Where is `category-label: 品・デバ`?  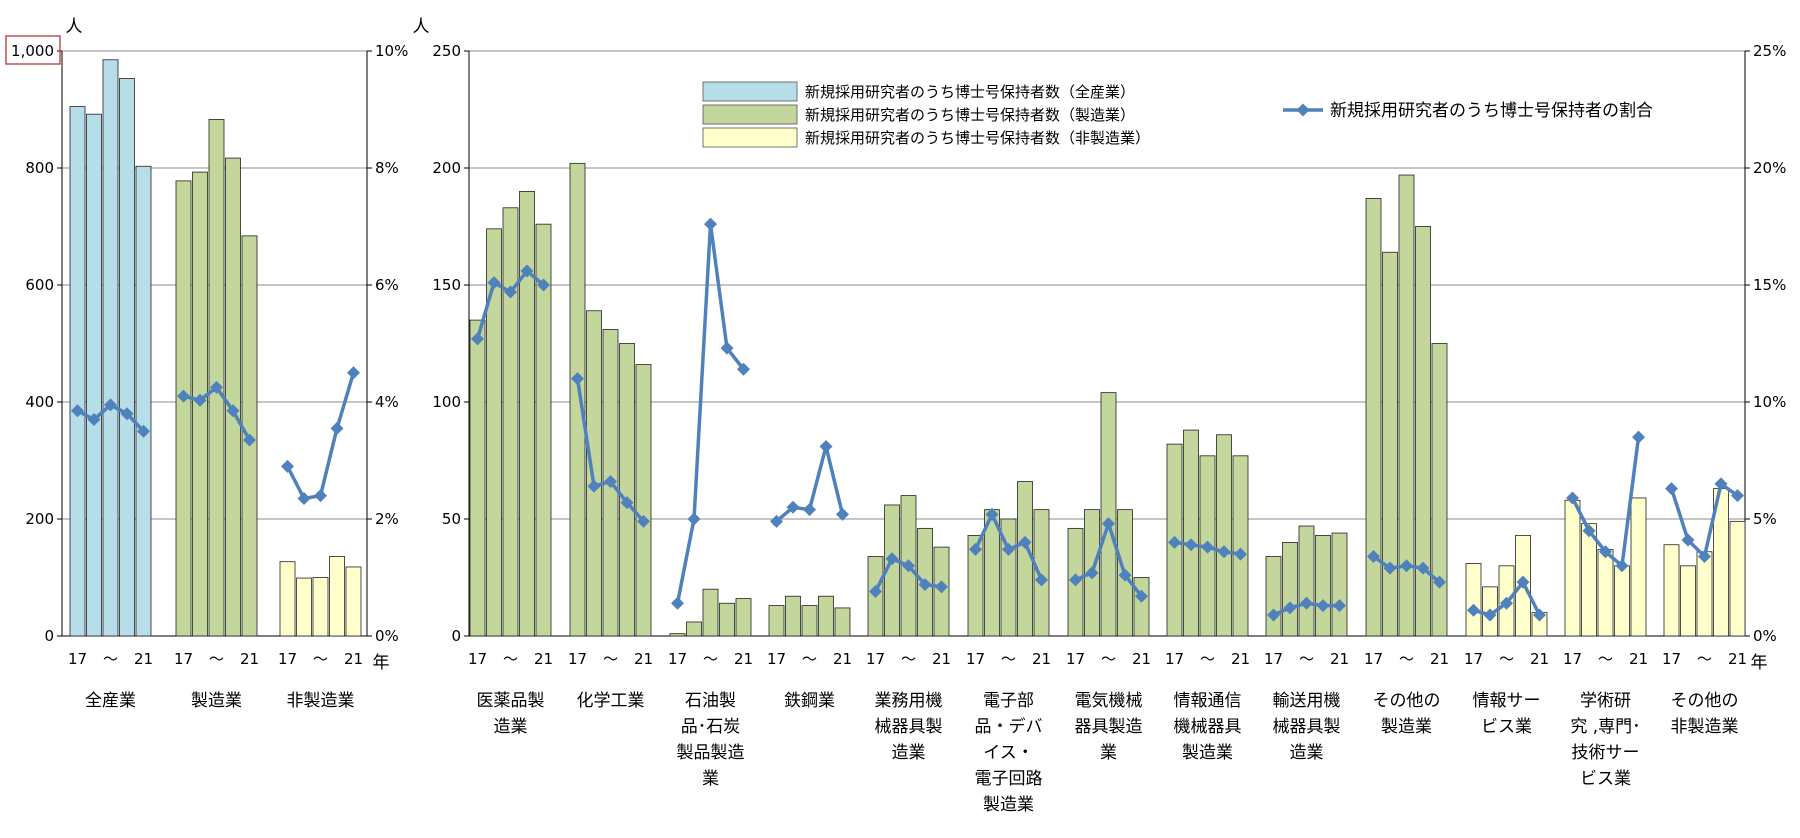
category-label: 品・デバ is located at coordinates (1009, 726).